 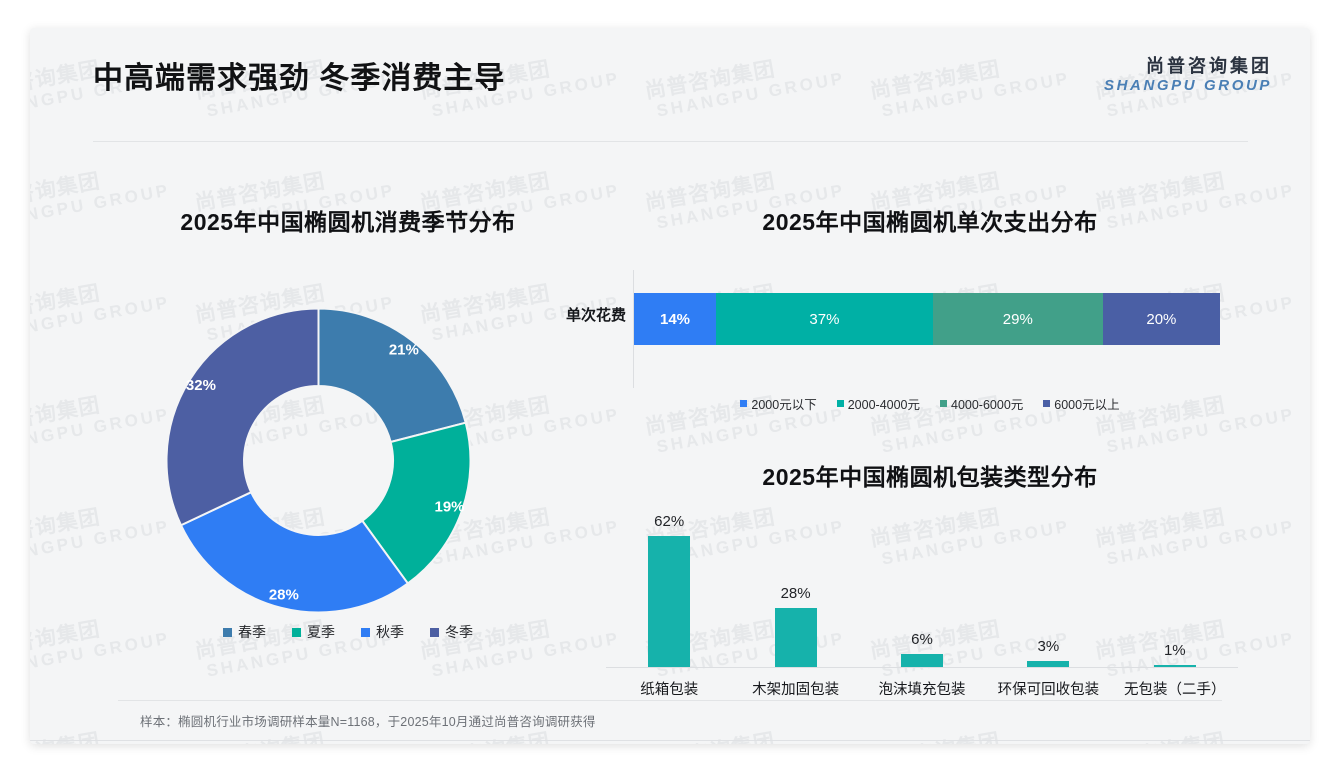 What do you see at coordinates (795, 593) in the screenshot?
I see `column-bar-value: 28%` at bounding box center [795, 593].